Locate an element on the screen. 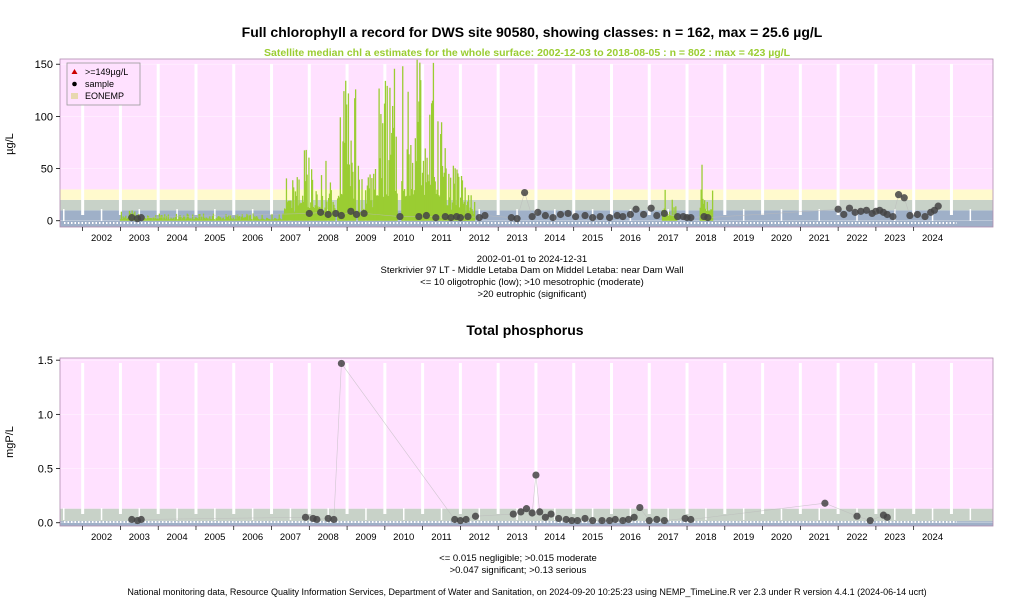 The height and width of the screenshot is (605, 1024). x-tick-label: 2018 is located at coordinates (705, 238).